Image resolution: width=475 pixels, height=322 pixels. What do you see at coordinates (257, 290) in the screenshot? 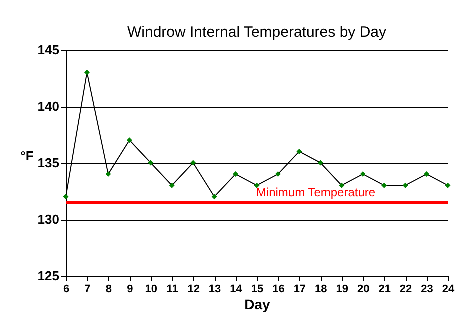
I see `x-tick-label: 15` at bounding box center [257, 290].